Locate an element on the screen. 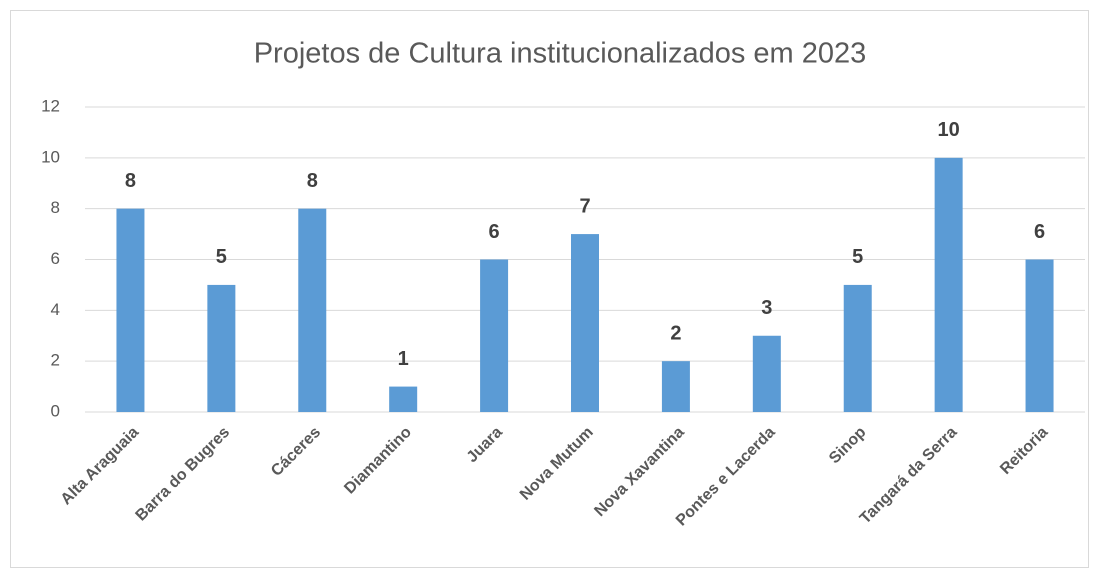 The image size is (1099, 578). data-label: 10 is located at coordinates (949, 130).